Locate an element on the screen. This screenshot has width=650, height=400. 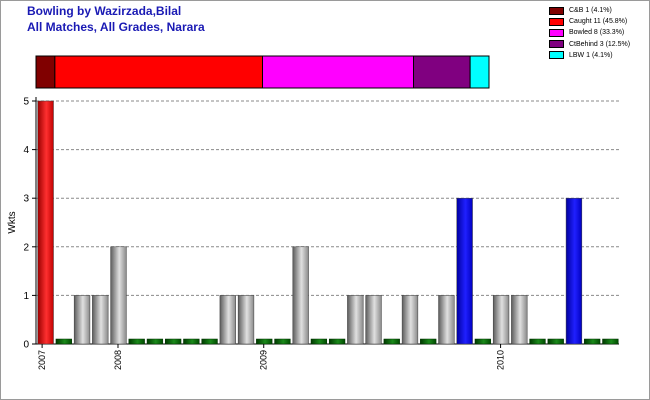
legend-label: Caught 11 (45.8%) is located at coordinates (598, 22).